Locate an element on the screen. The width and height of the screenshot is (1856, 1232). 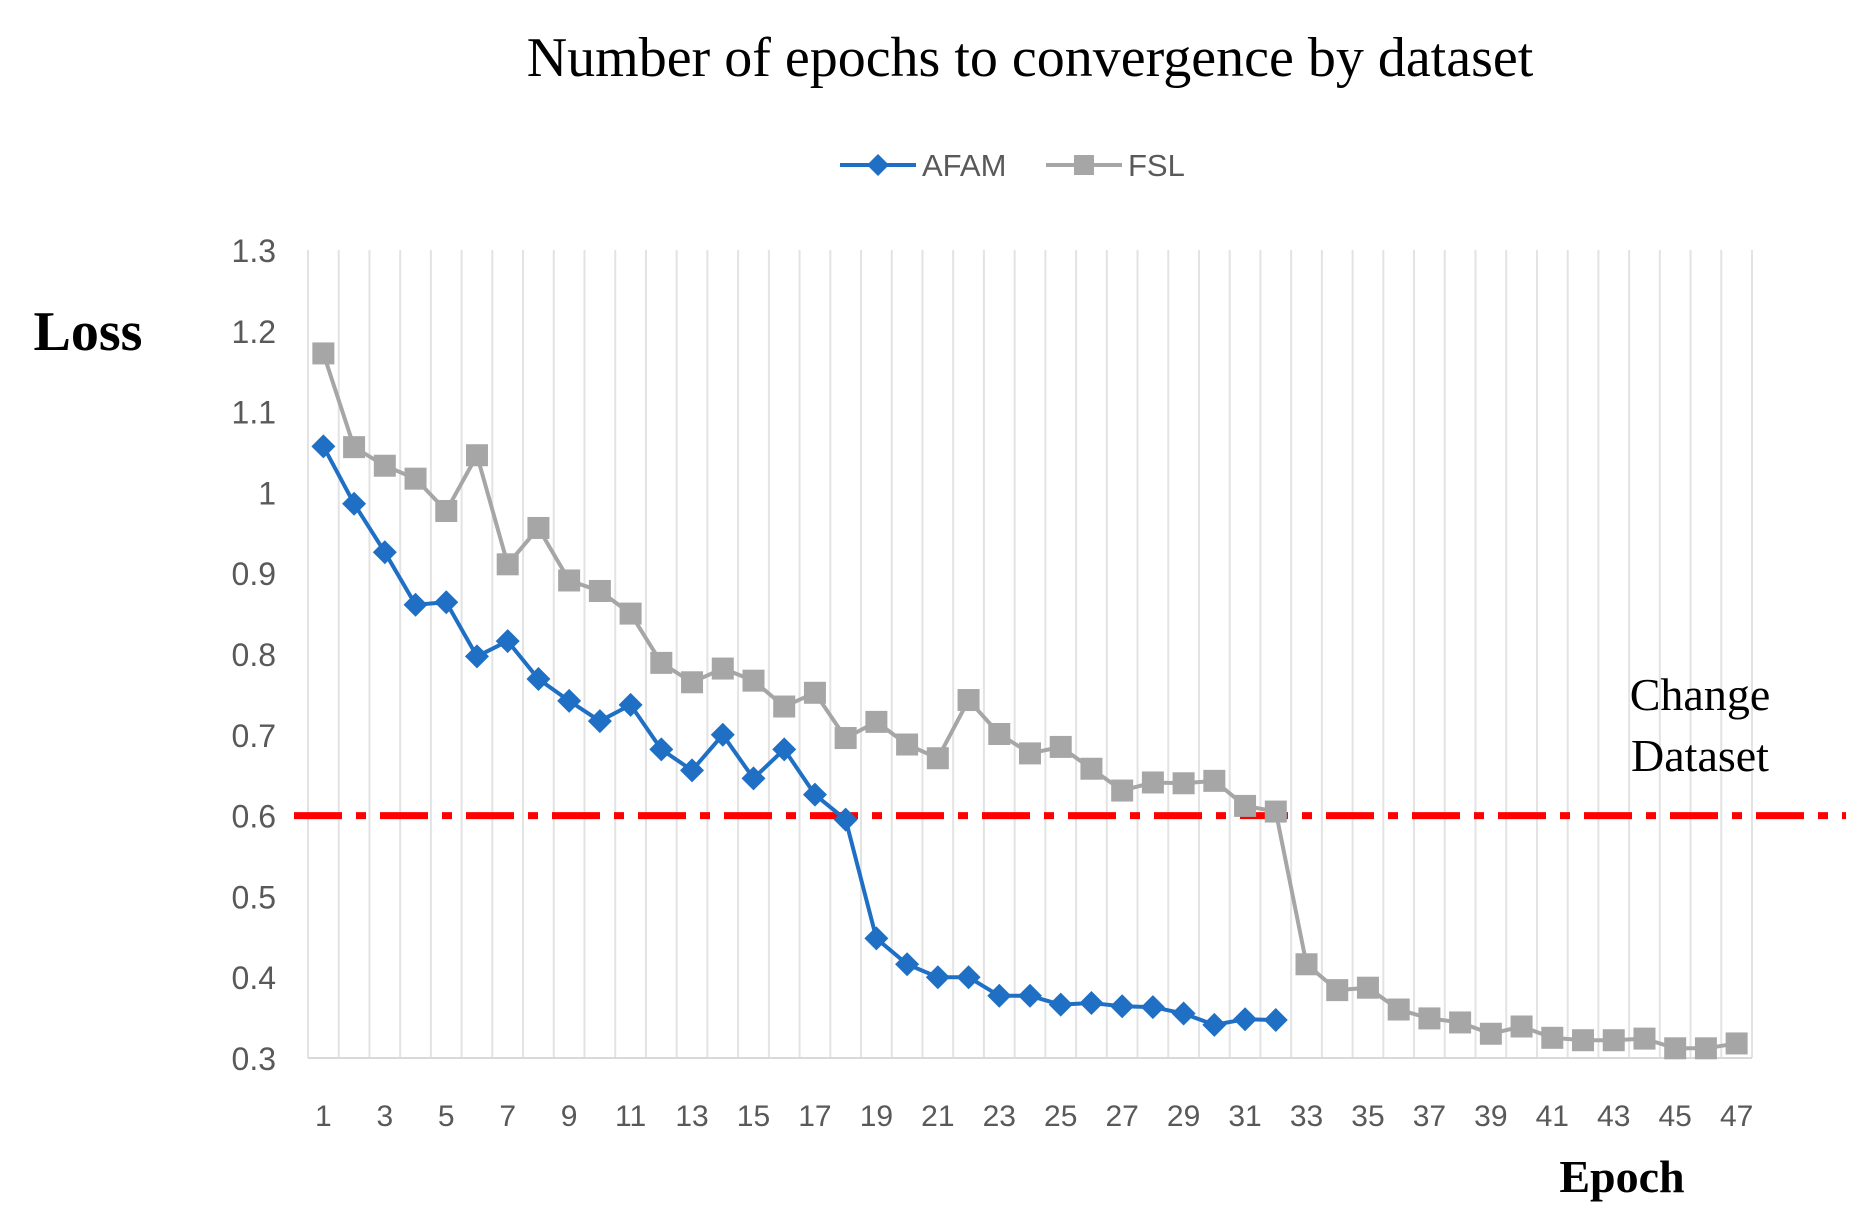
y-tick-label: 1.3 is located at coordinates (254, 251).